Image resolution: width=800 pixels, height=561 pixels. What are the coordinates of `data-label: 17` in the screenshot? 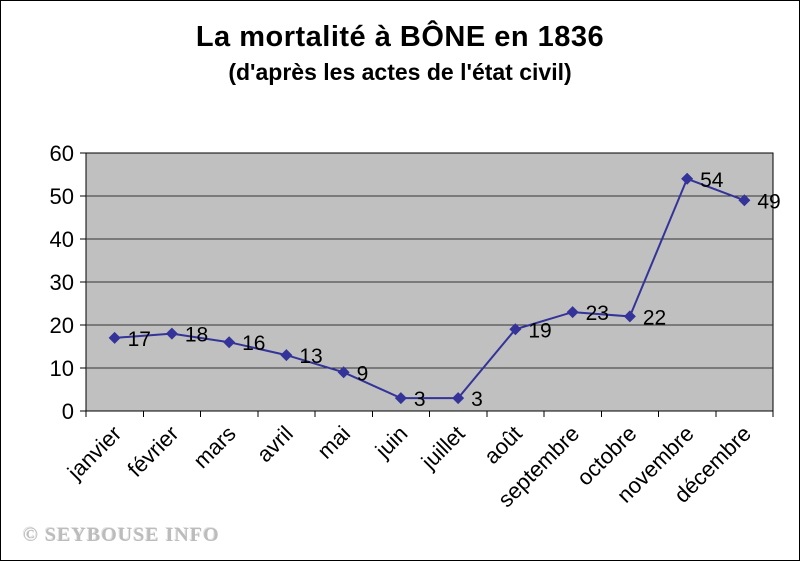 It's located at (139, 339).